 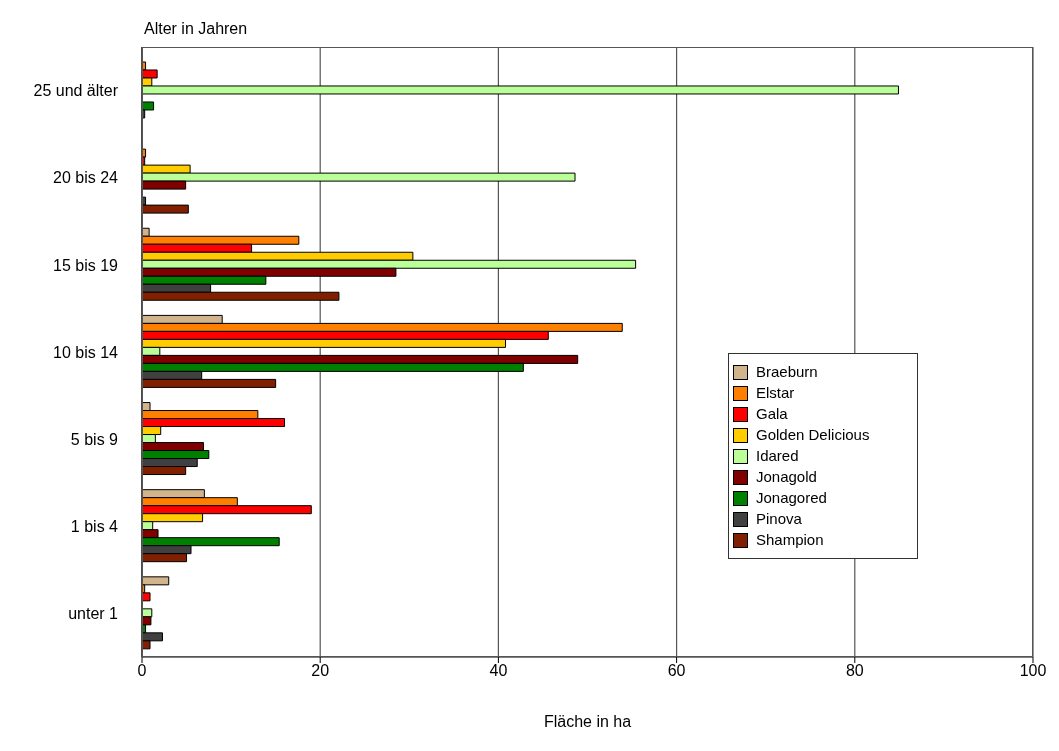 I want to click on y-tick-label: 15 bis 19, so click(x=86, y=265).